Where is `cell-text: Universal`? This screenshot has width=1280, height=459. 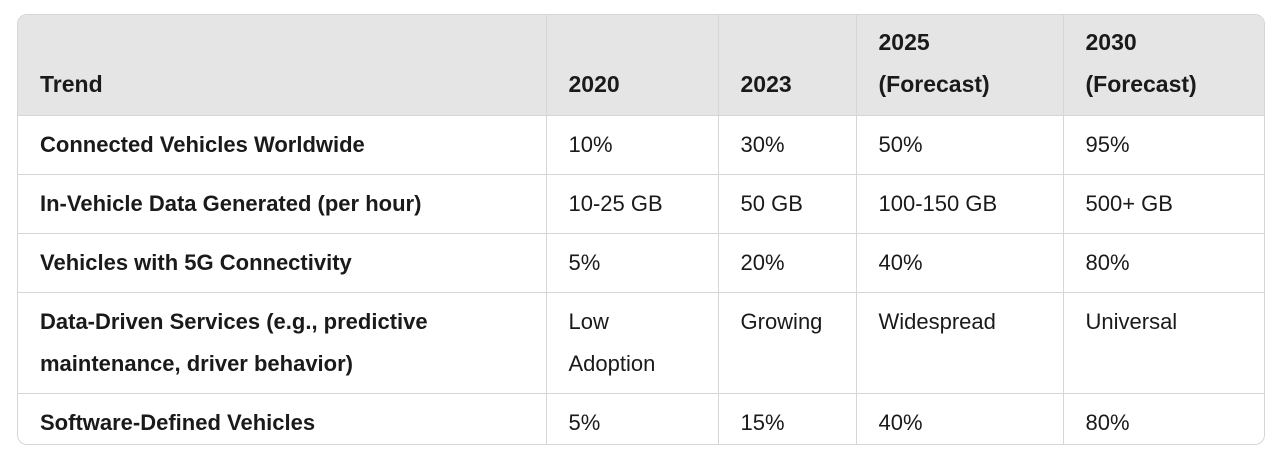
cell-text: Universal is located at coordinates (1131, 321).